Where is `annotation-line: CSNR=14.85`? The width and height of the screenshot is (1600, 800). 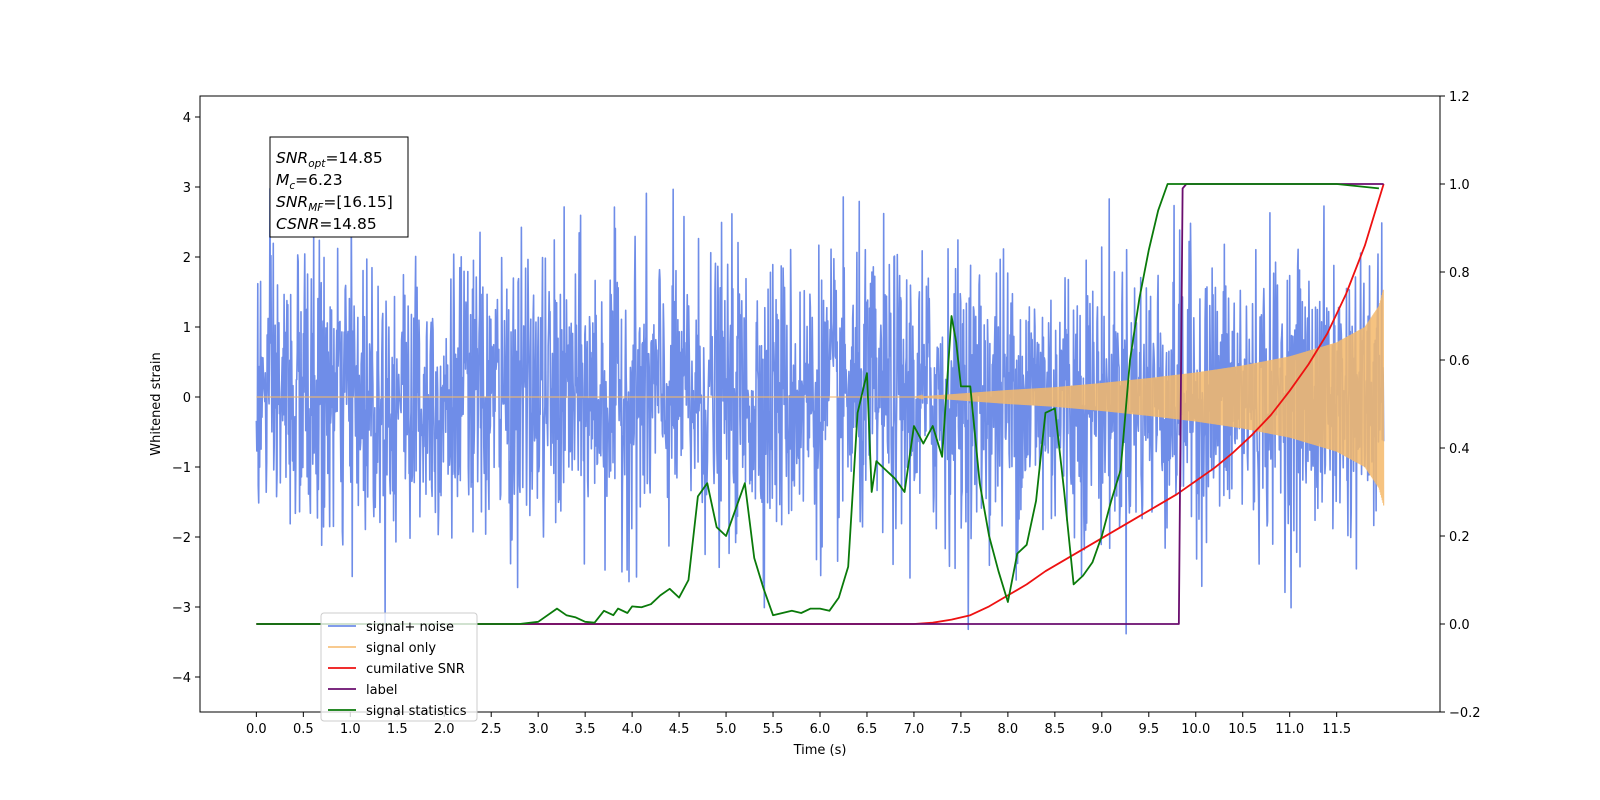 annotation-line: CSNR=14.85 is located at coordinates (326, 224).